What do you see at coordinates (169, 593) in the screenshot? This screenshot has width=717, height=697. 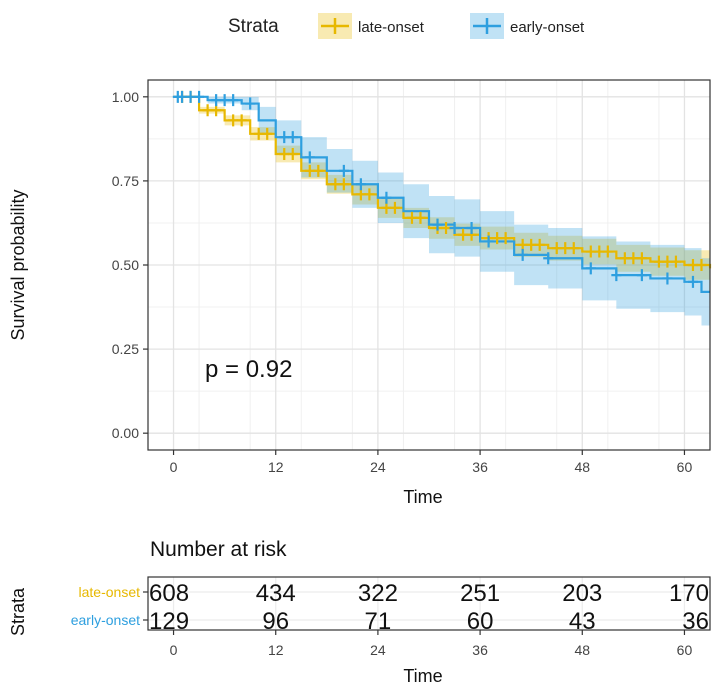 I see `risk-value: 608` at bounding box center [169, 593].